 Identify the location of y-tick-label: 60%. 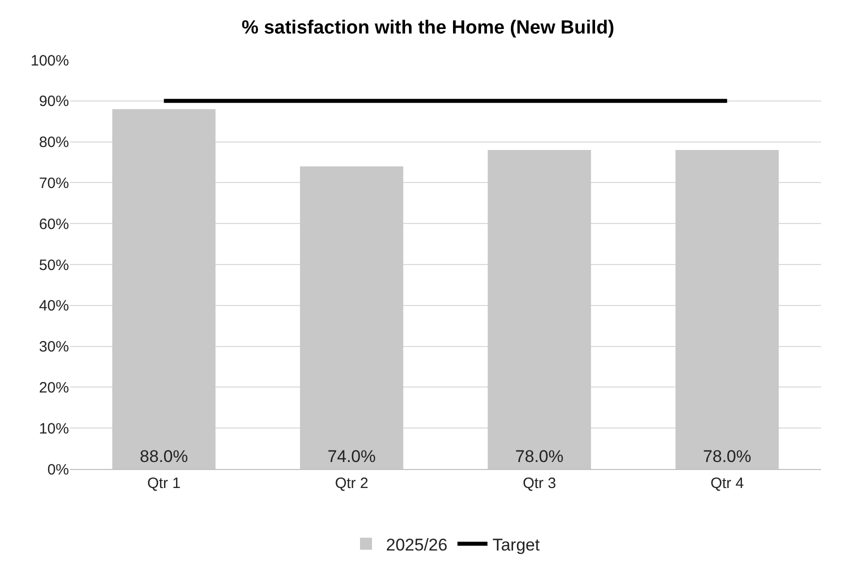
(53, 224).